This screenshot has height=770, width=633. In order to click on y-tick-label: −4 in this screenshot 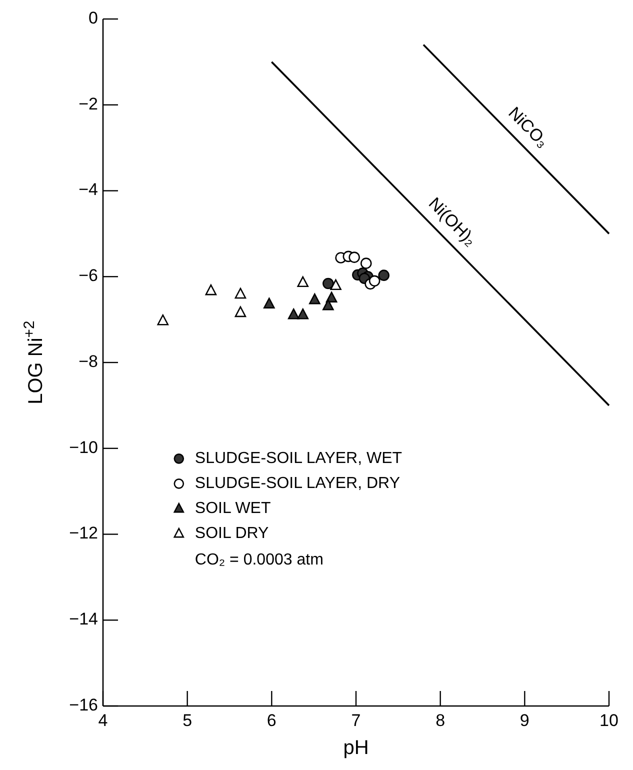, I will do `click(88, 190)`.